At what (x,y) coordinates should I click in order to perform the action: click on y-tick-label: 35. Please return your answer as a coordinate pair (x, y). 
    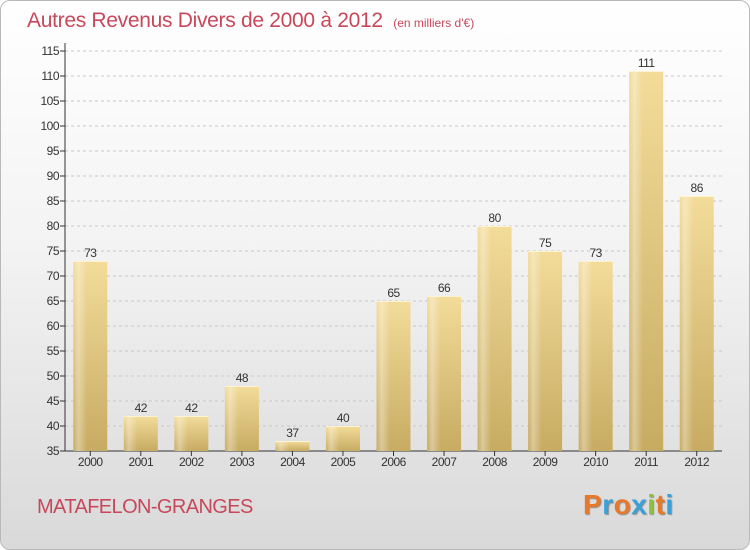
    Looking at the image, I should click on (53, 451).